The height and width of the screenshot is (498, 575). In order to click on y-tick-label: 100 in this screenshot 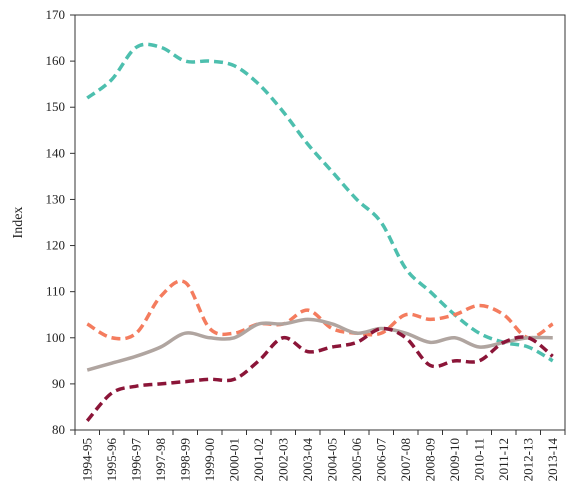, I will do `click(56, 337)`.